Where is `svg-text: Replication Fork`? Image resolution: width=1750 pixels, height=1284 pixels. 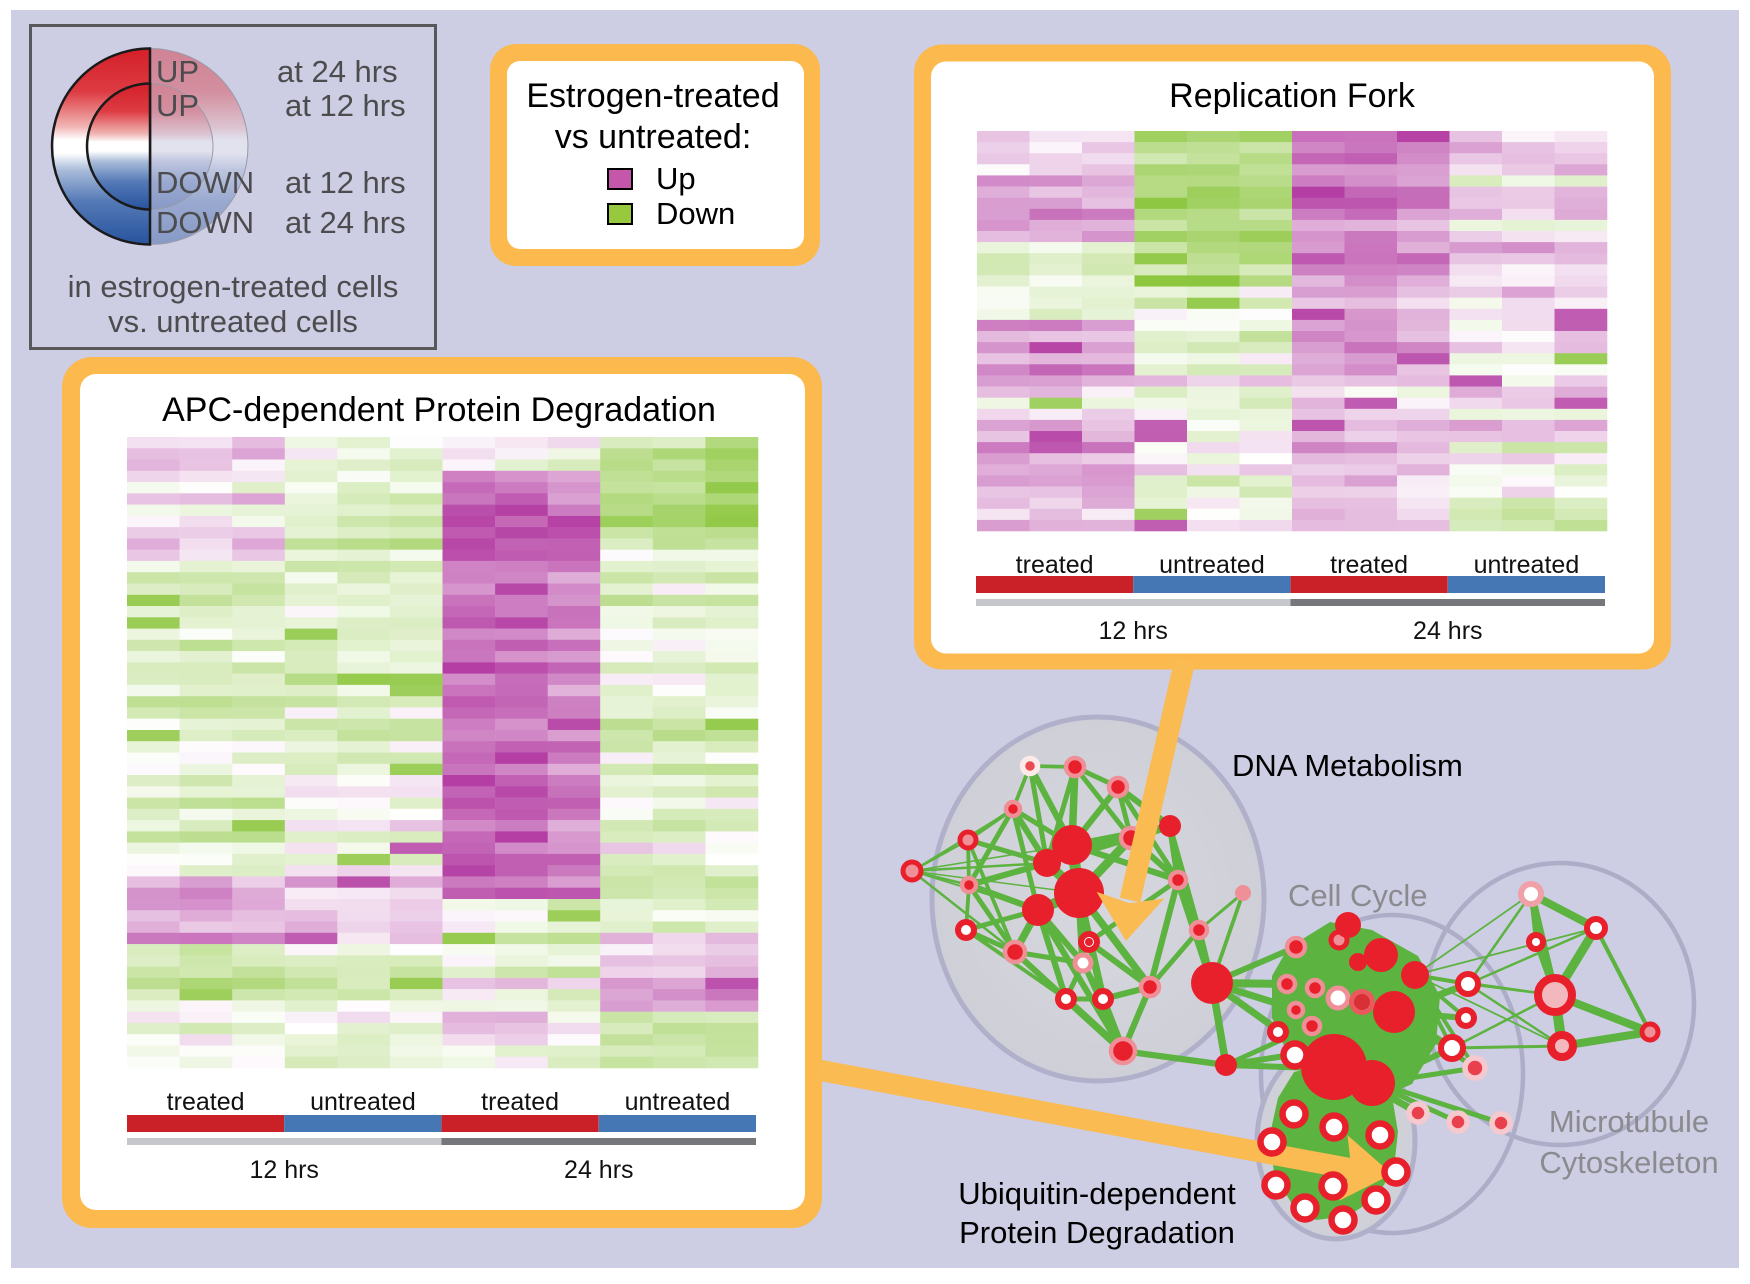 svg-text: Replication Fork is located at coordinates (1292, 96).